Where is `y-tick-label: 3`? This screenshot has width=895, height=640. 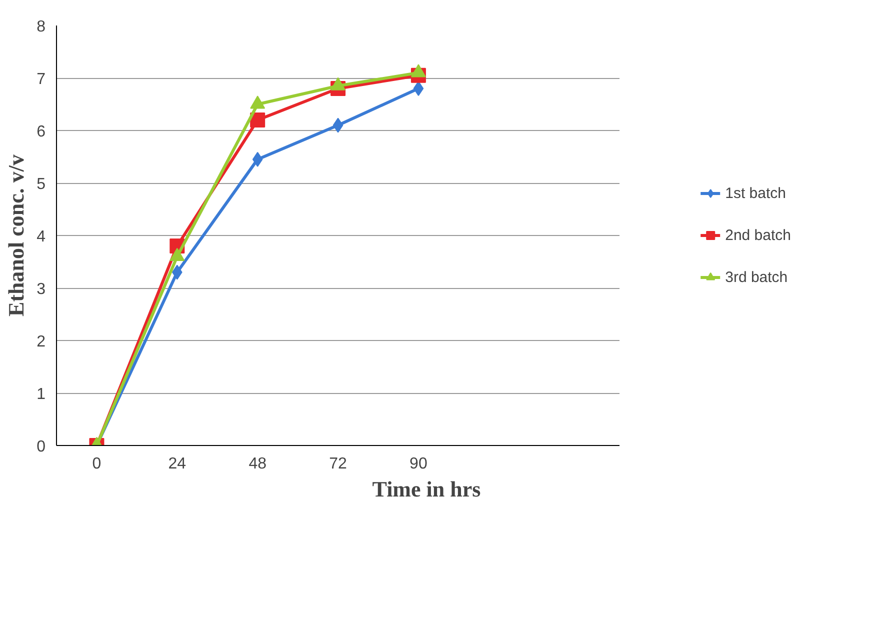 y-tick-label: 3 is located at coordinates (41, 289).